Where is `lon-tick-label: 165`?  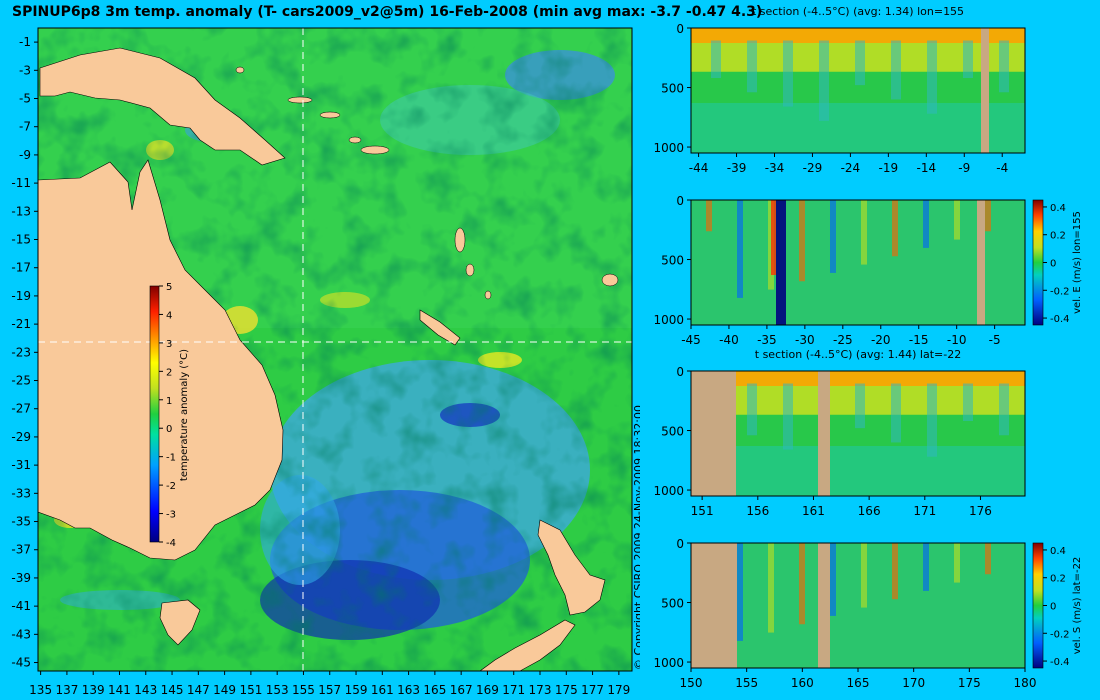 lon-tick-label: 165 is located at coordinates (434, 690).